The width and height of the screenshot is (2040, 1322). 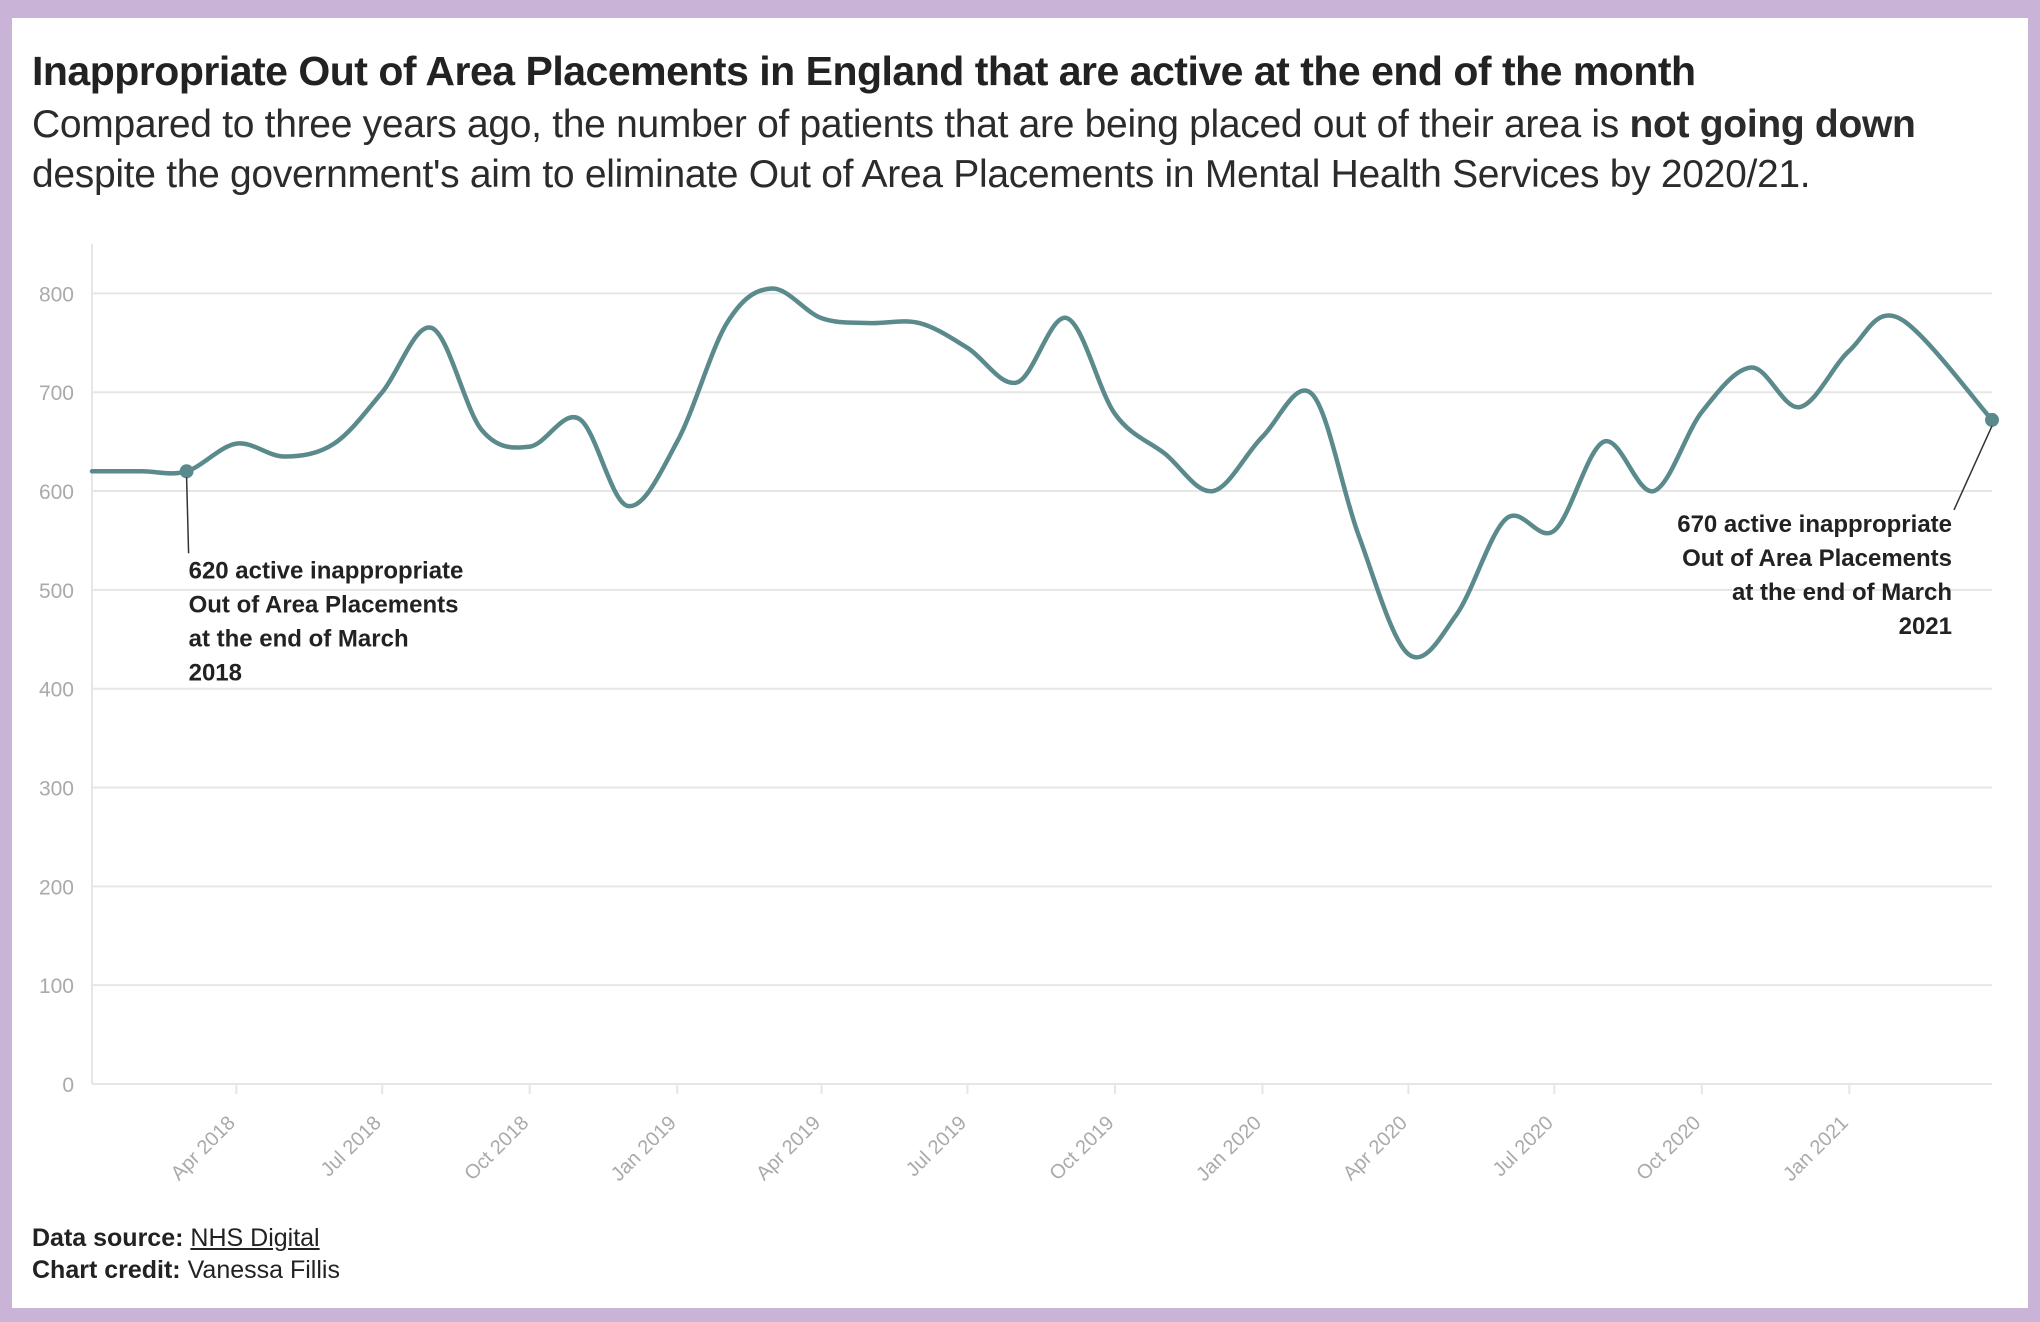 I want to click on y-tick-label: 400, so click(x=56, y=690).